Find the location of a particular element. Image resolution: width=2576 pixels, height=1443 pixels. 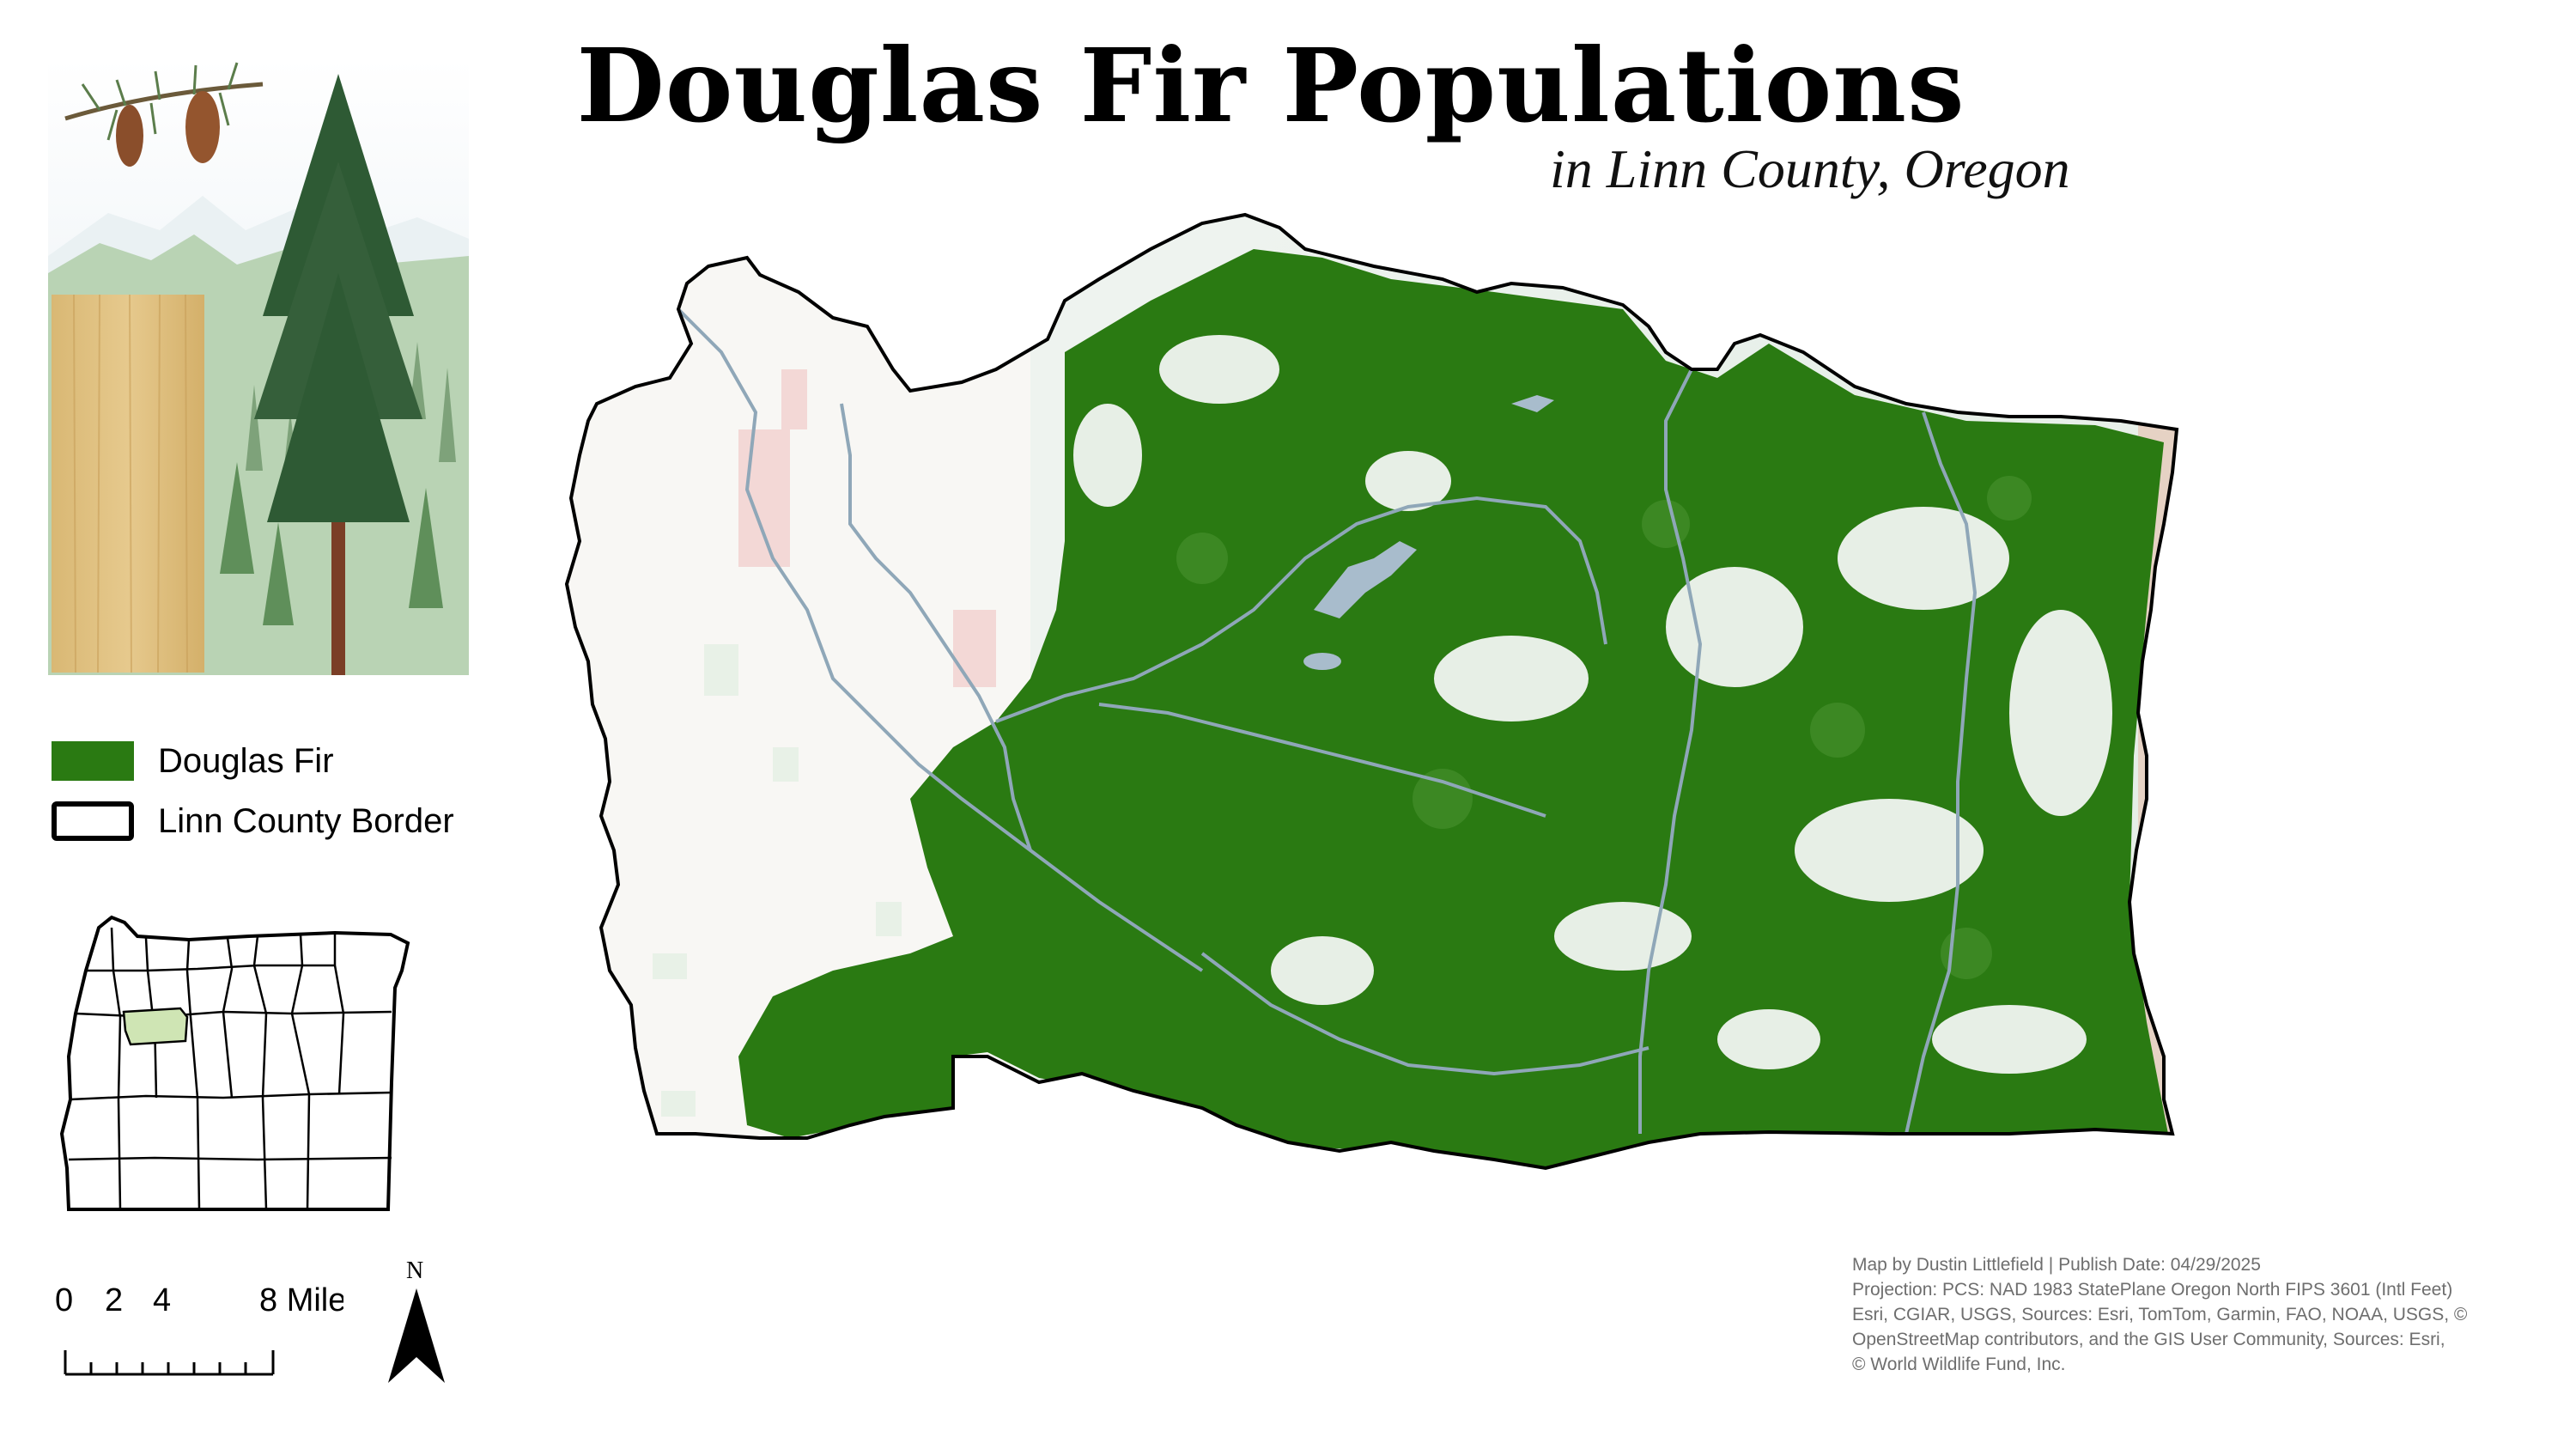

legend-label: Linn County Border is located at coordinates (306, 820).